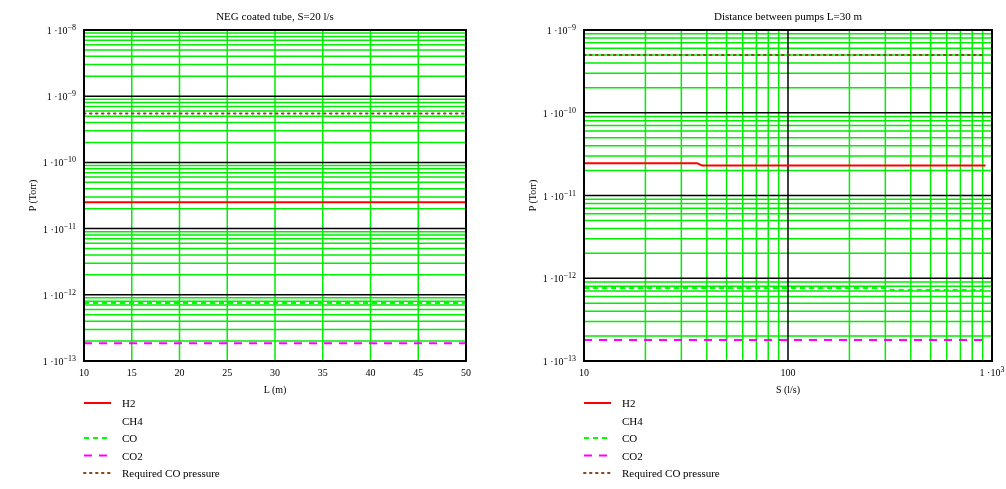 The image size is (1006, 489). Describe the element at coordinates (179, 372) in the screenshot. I see `x-tick-label: 20` at that location.